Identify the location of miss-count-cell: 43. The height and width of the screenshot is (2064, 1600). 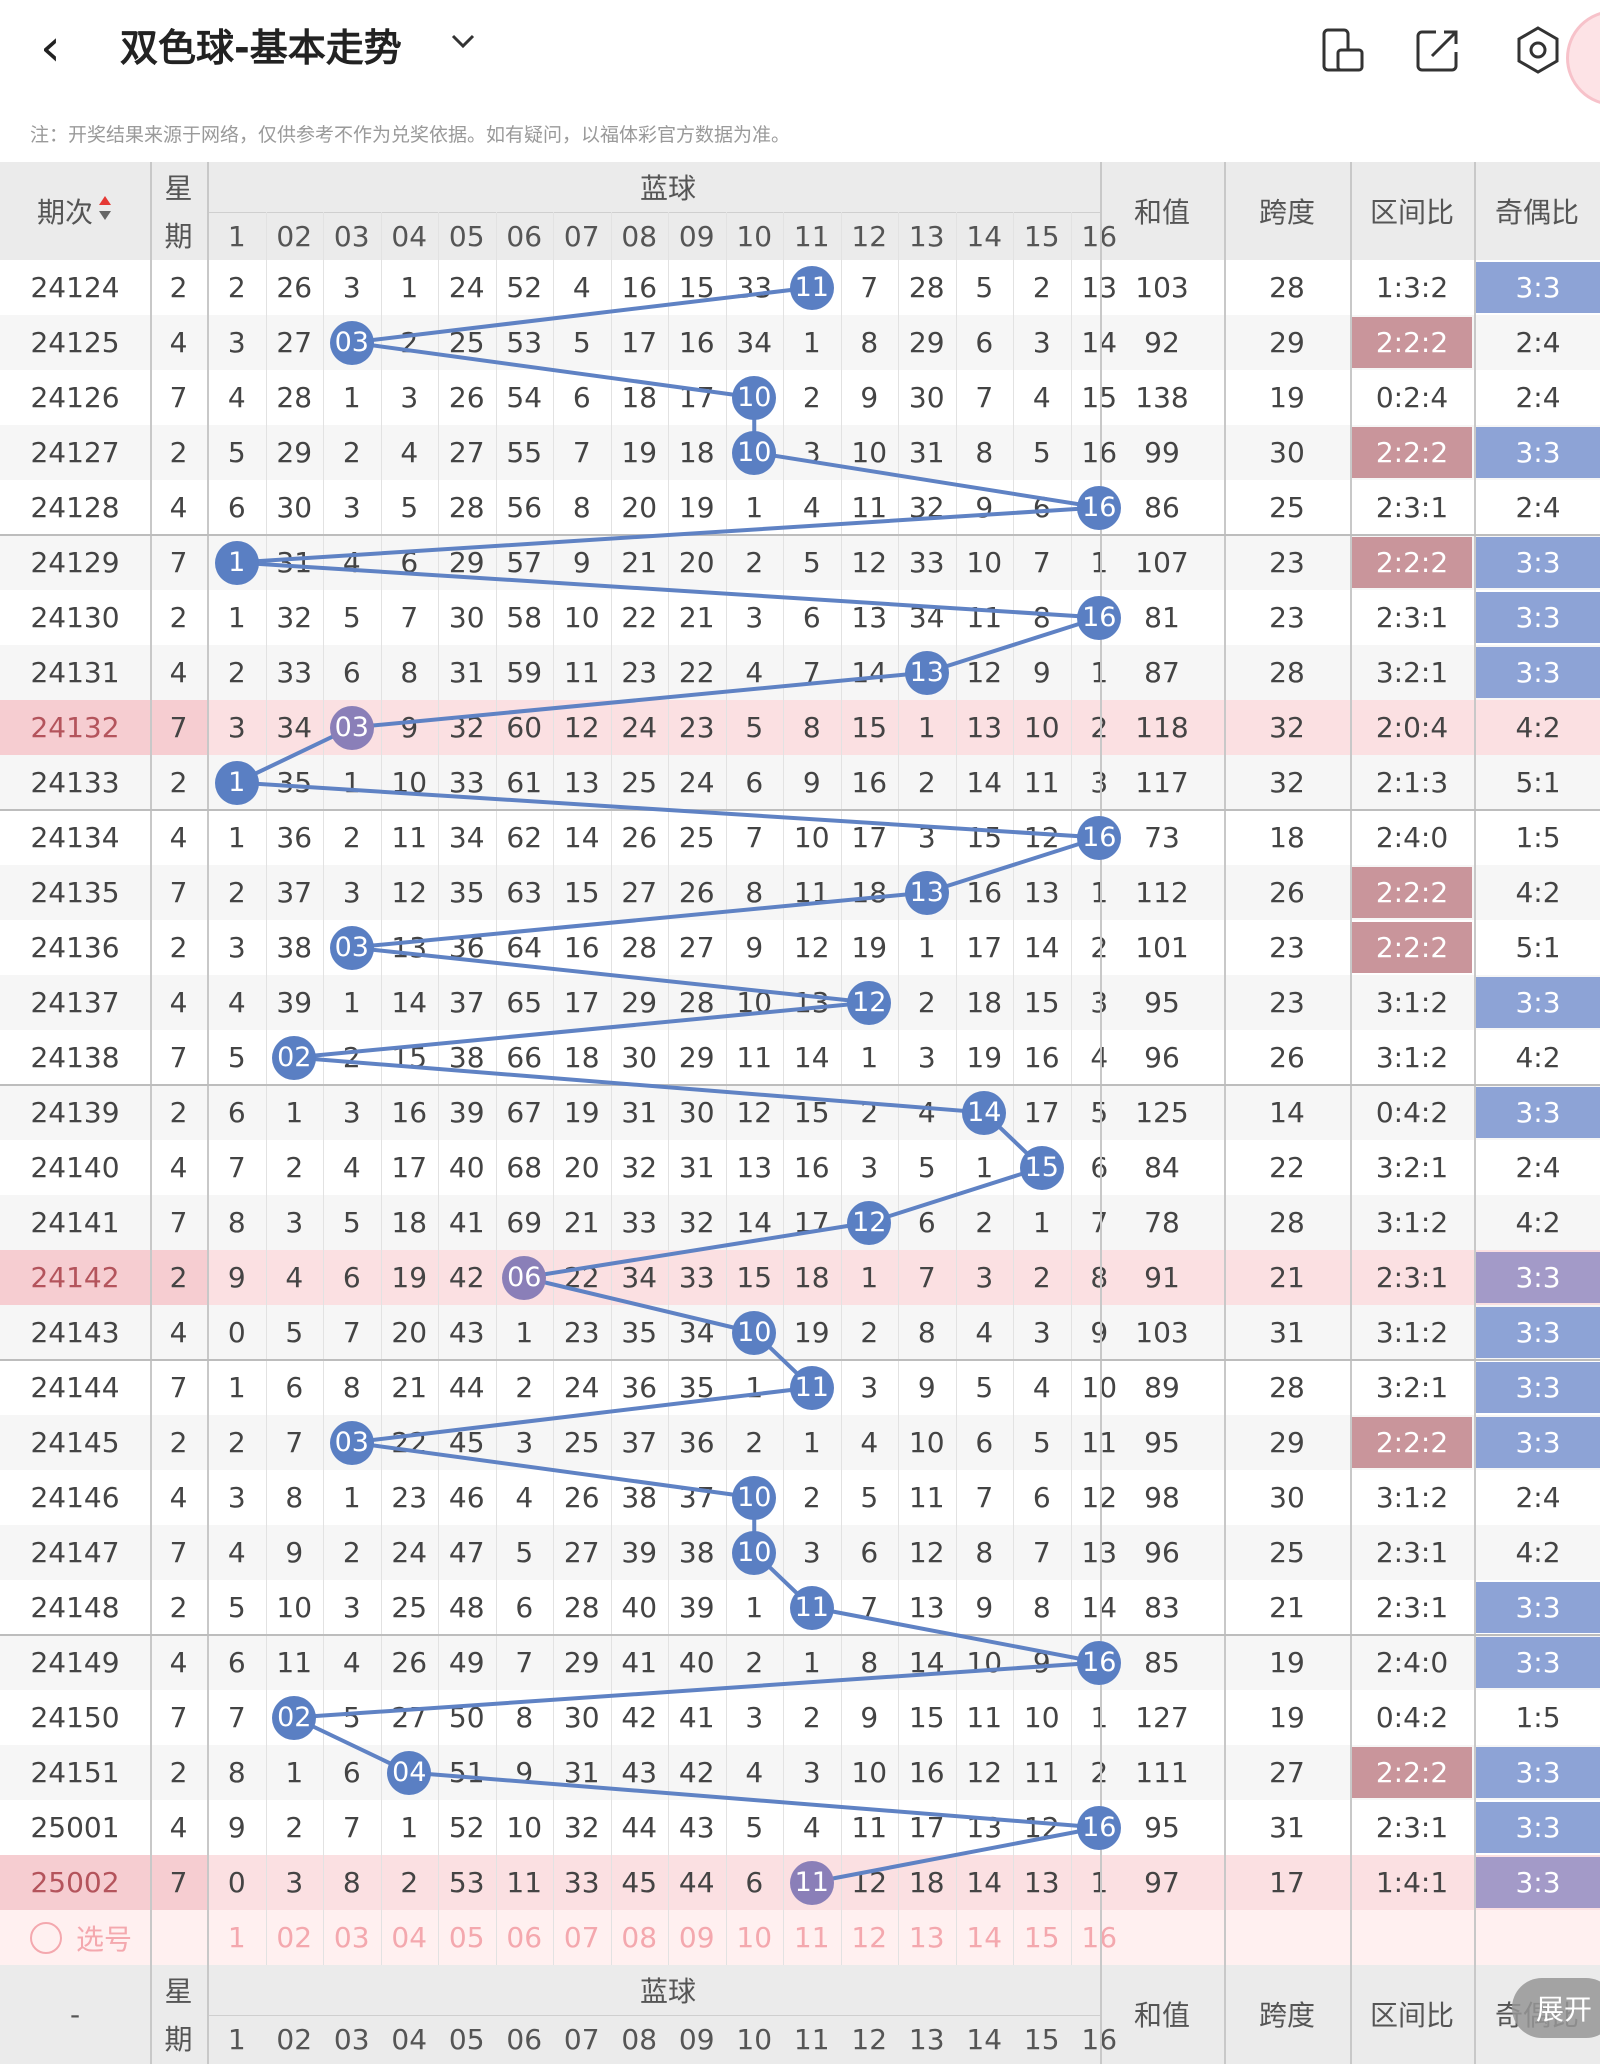
(639, 1772).